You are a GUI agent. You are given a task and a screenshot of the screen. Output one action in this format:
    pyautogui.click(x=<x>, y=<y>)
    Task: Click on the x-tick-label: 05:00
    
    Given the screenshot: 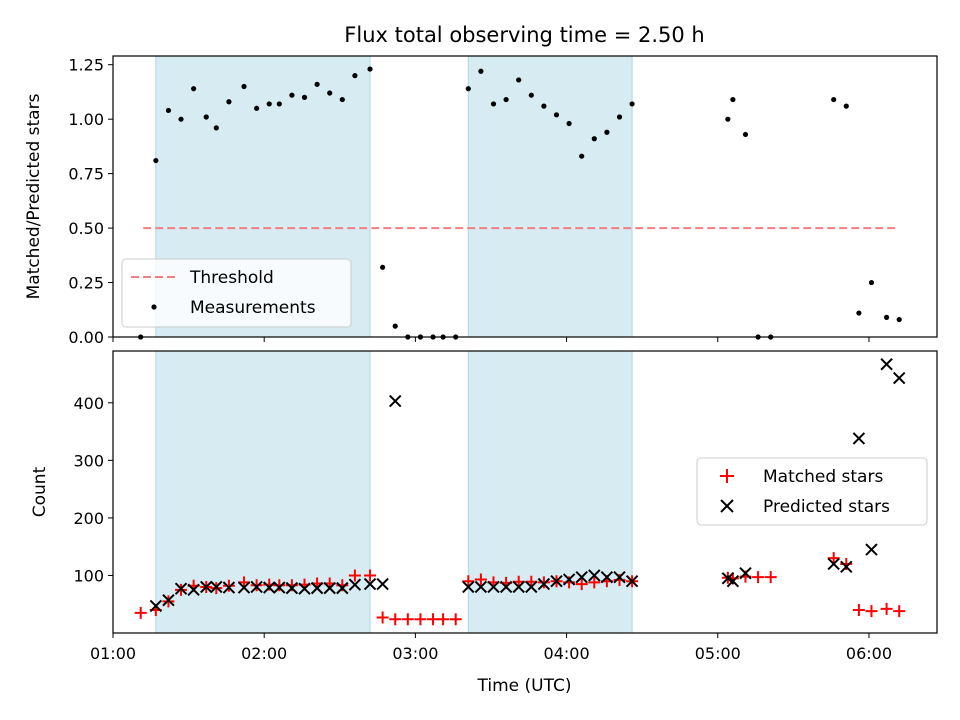 What is the action you would take?
    pyautogui.click(x=718, y=653)
    